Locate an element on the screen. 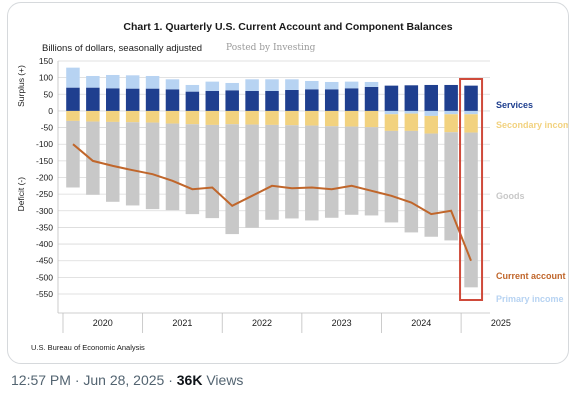 The image size is (575, 403). bar-goods-2021Q4 is located at coordinates (212, 171).